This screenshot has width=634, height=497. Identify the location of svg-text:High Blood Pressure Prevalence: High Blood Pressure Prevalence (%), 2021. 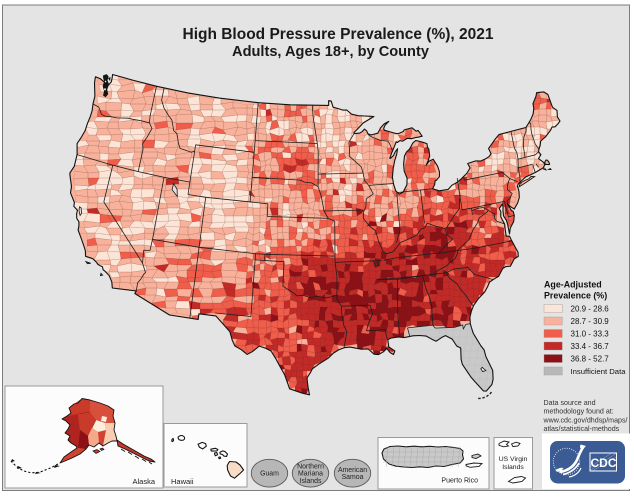
(338, 34).